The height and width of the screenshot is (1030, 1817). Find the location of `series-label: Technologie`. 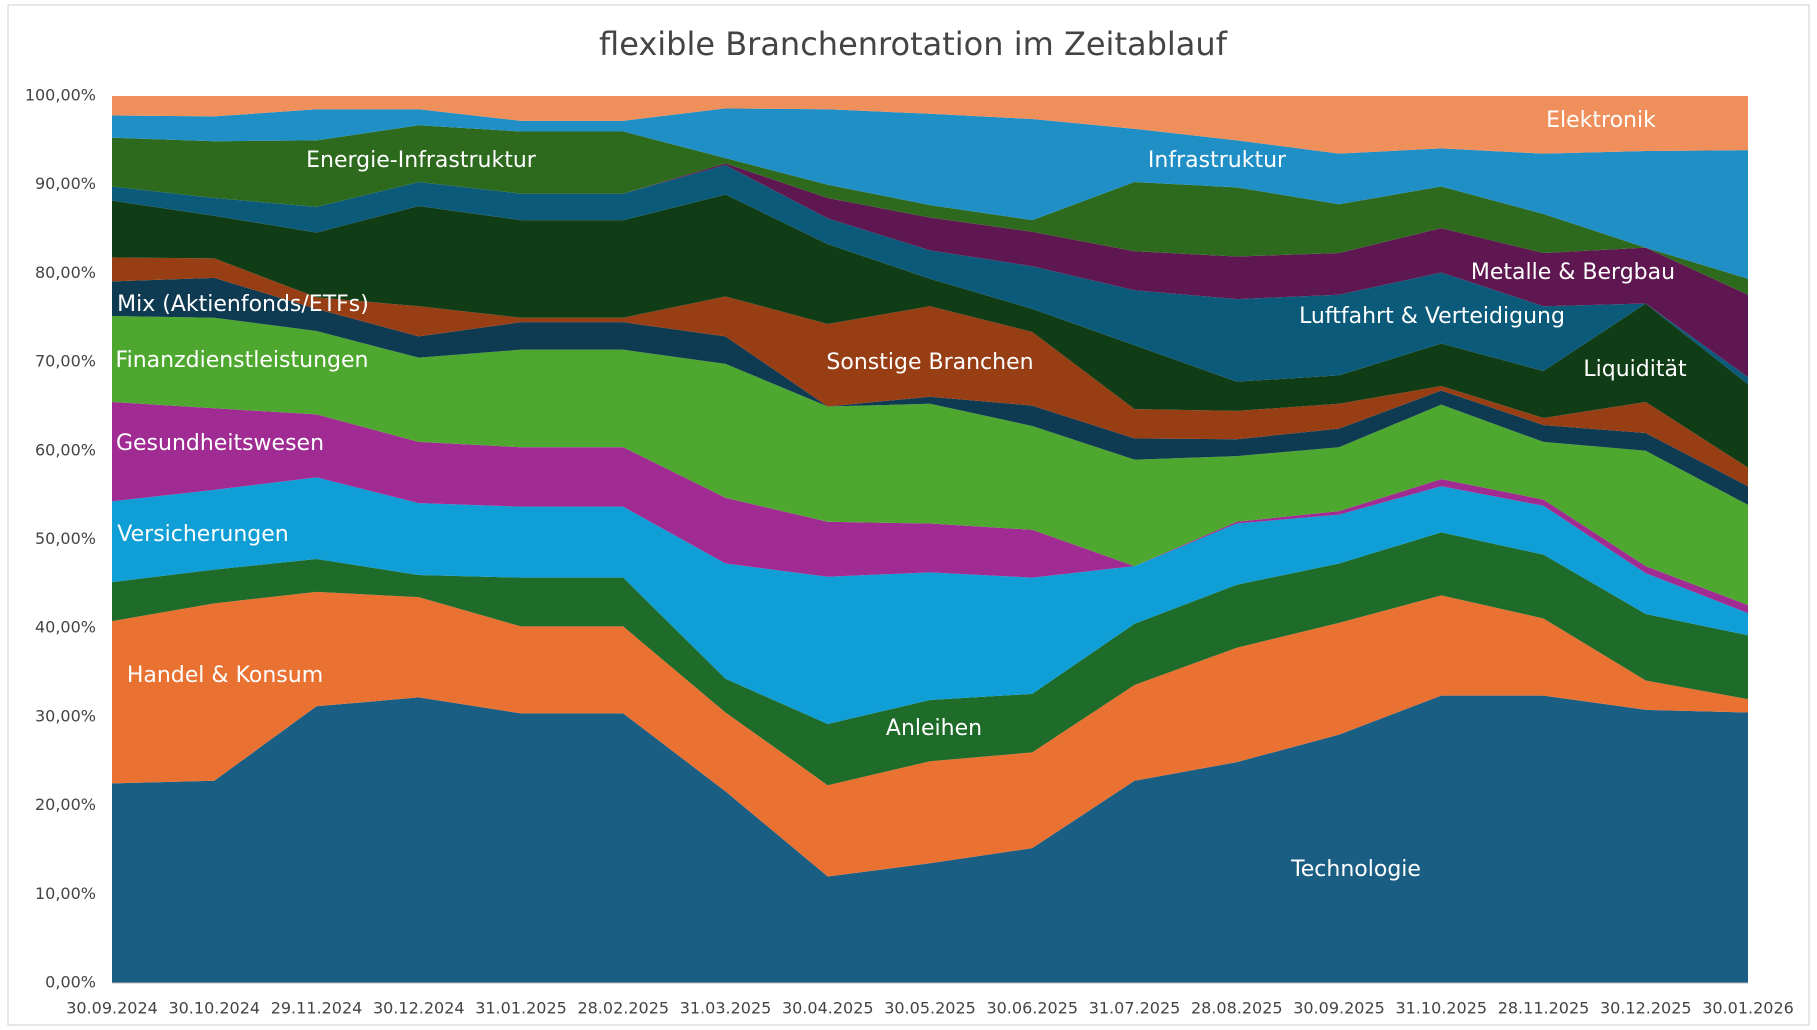

series-label: Technologie is located at coordinates (1355, 869).